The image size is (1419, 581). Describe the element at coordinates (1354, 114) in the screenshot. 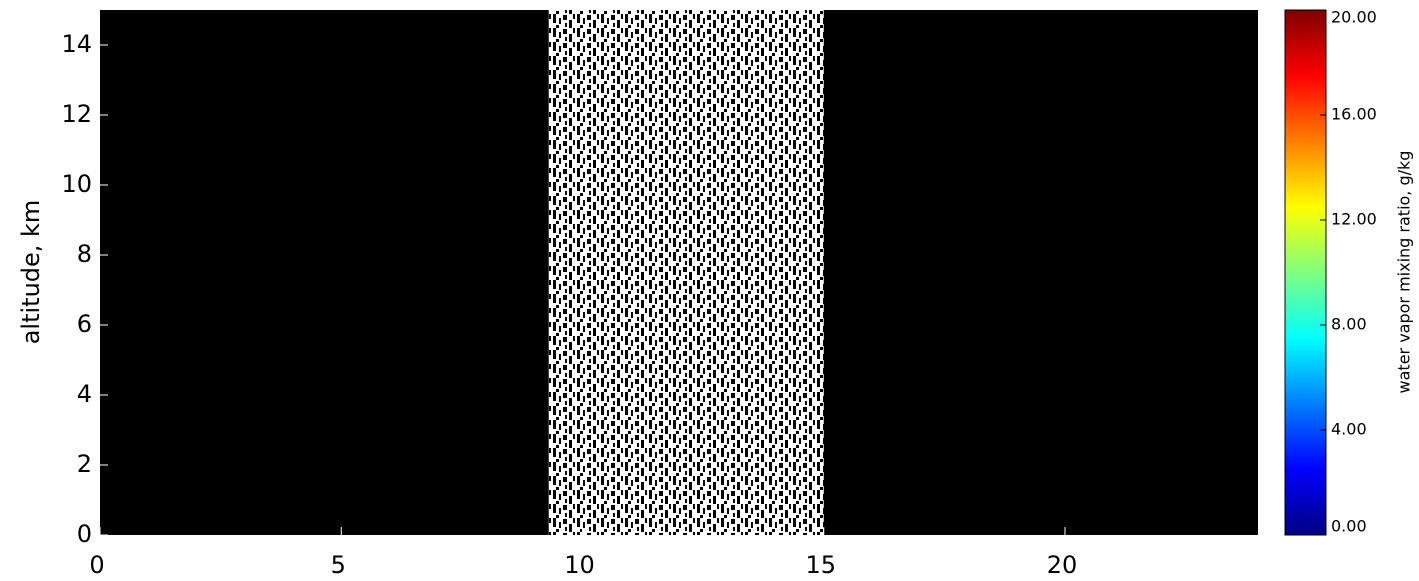

I see `colorbar-tick-label: 16.00` at that location.